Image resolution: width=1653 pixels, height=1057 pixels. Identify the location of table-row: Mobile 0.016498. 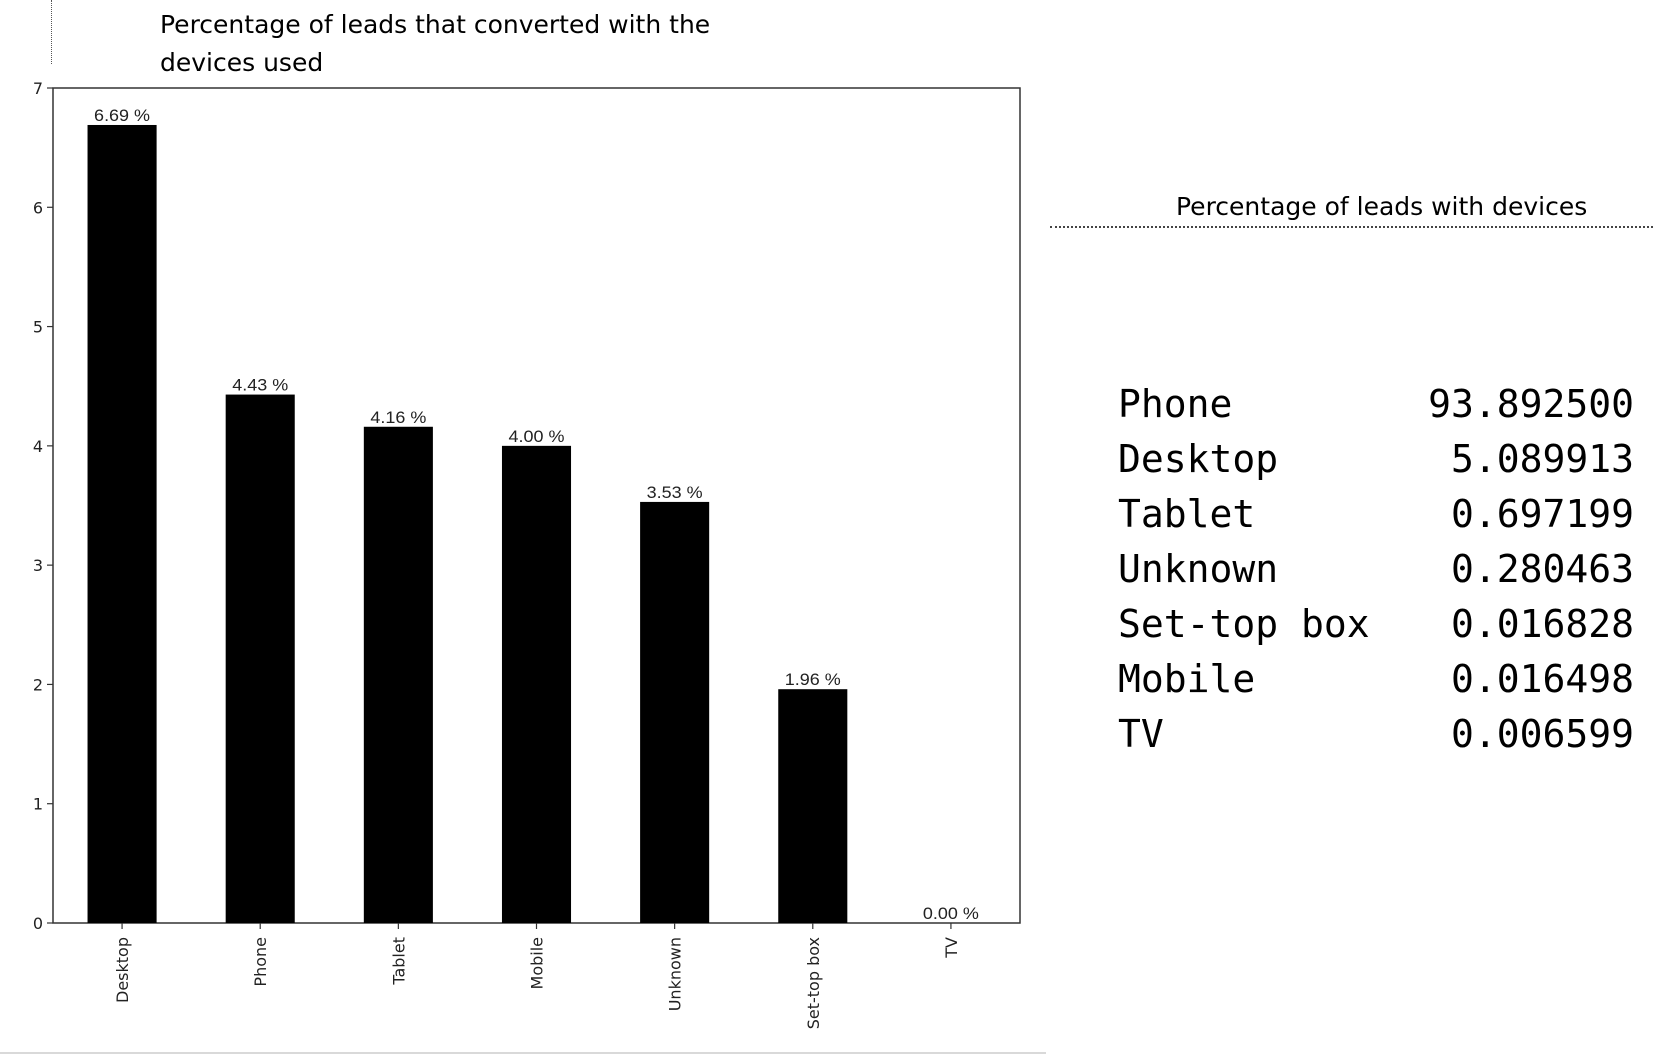
(1376, 679).